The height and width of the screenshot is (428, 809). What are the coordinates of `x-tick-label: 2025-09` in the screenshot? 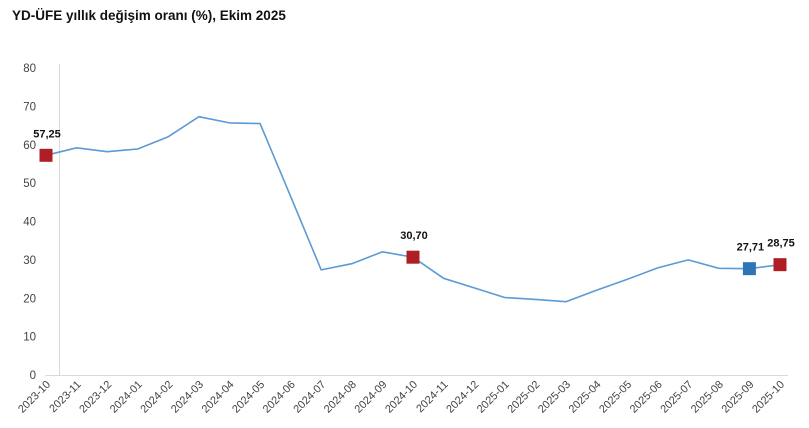 It's located at (737, 397).